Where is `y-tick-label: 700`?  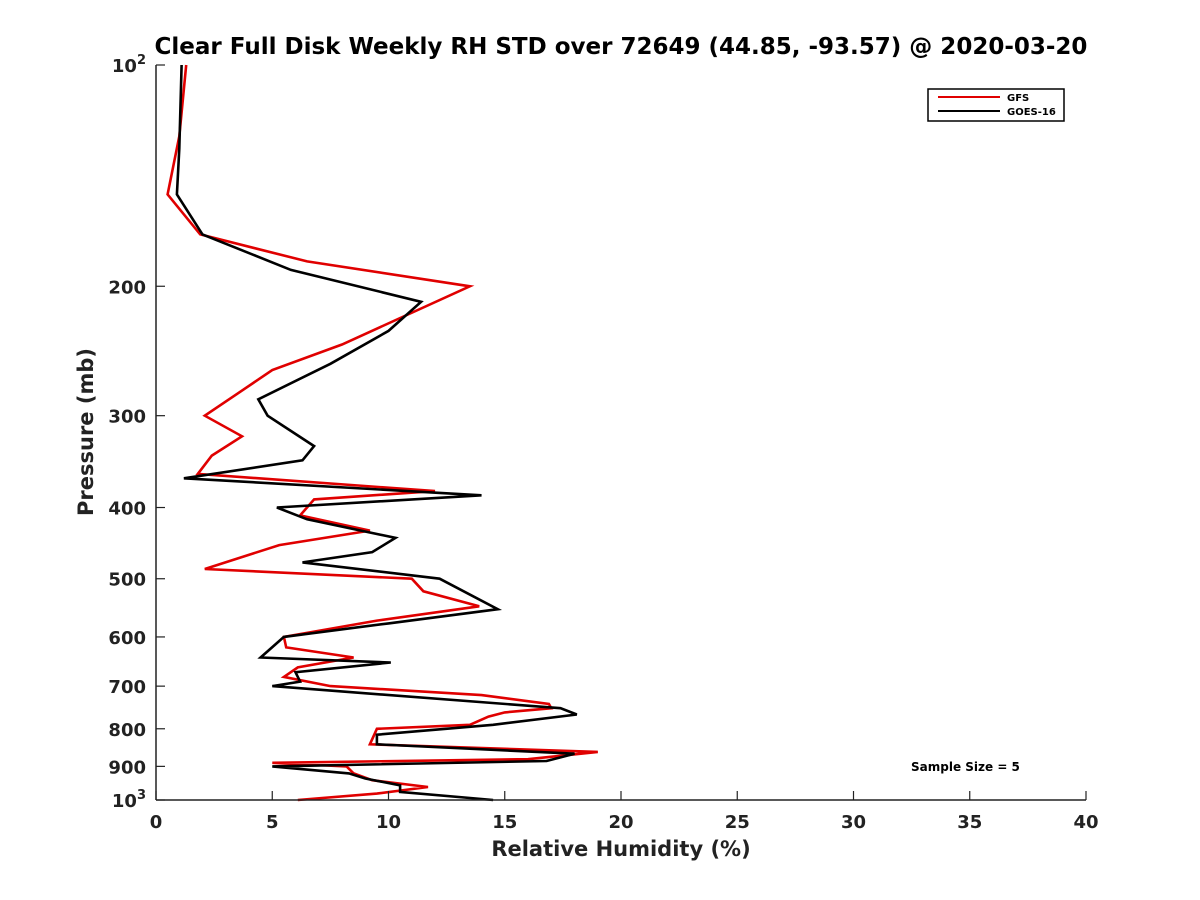 y-tick-label: 700 is located at coordinates (127, 687).